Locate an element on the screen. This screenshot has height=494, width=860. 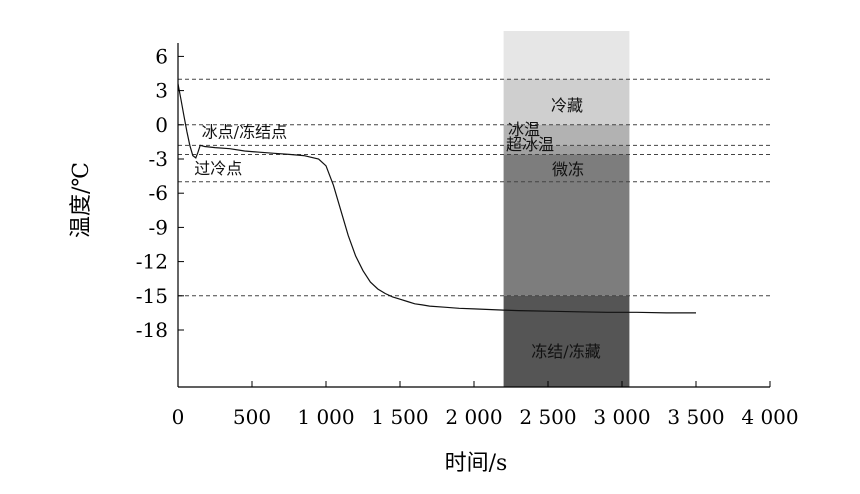
y-axis-label: 温度/℃ is located at coordinates (81, 200).